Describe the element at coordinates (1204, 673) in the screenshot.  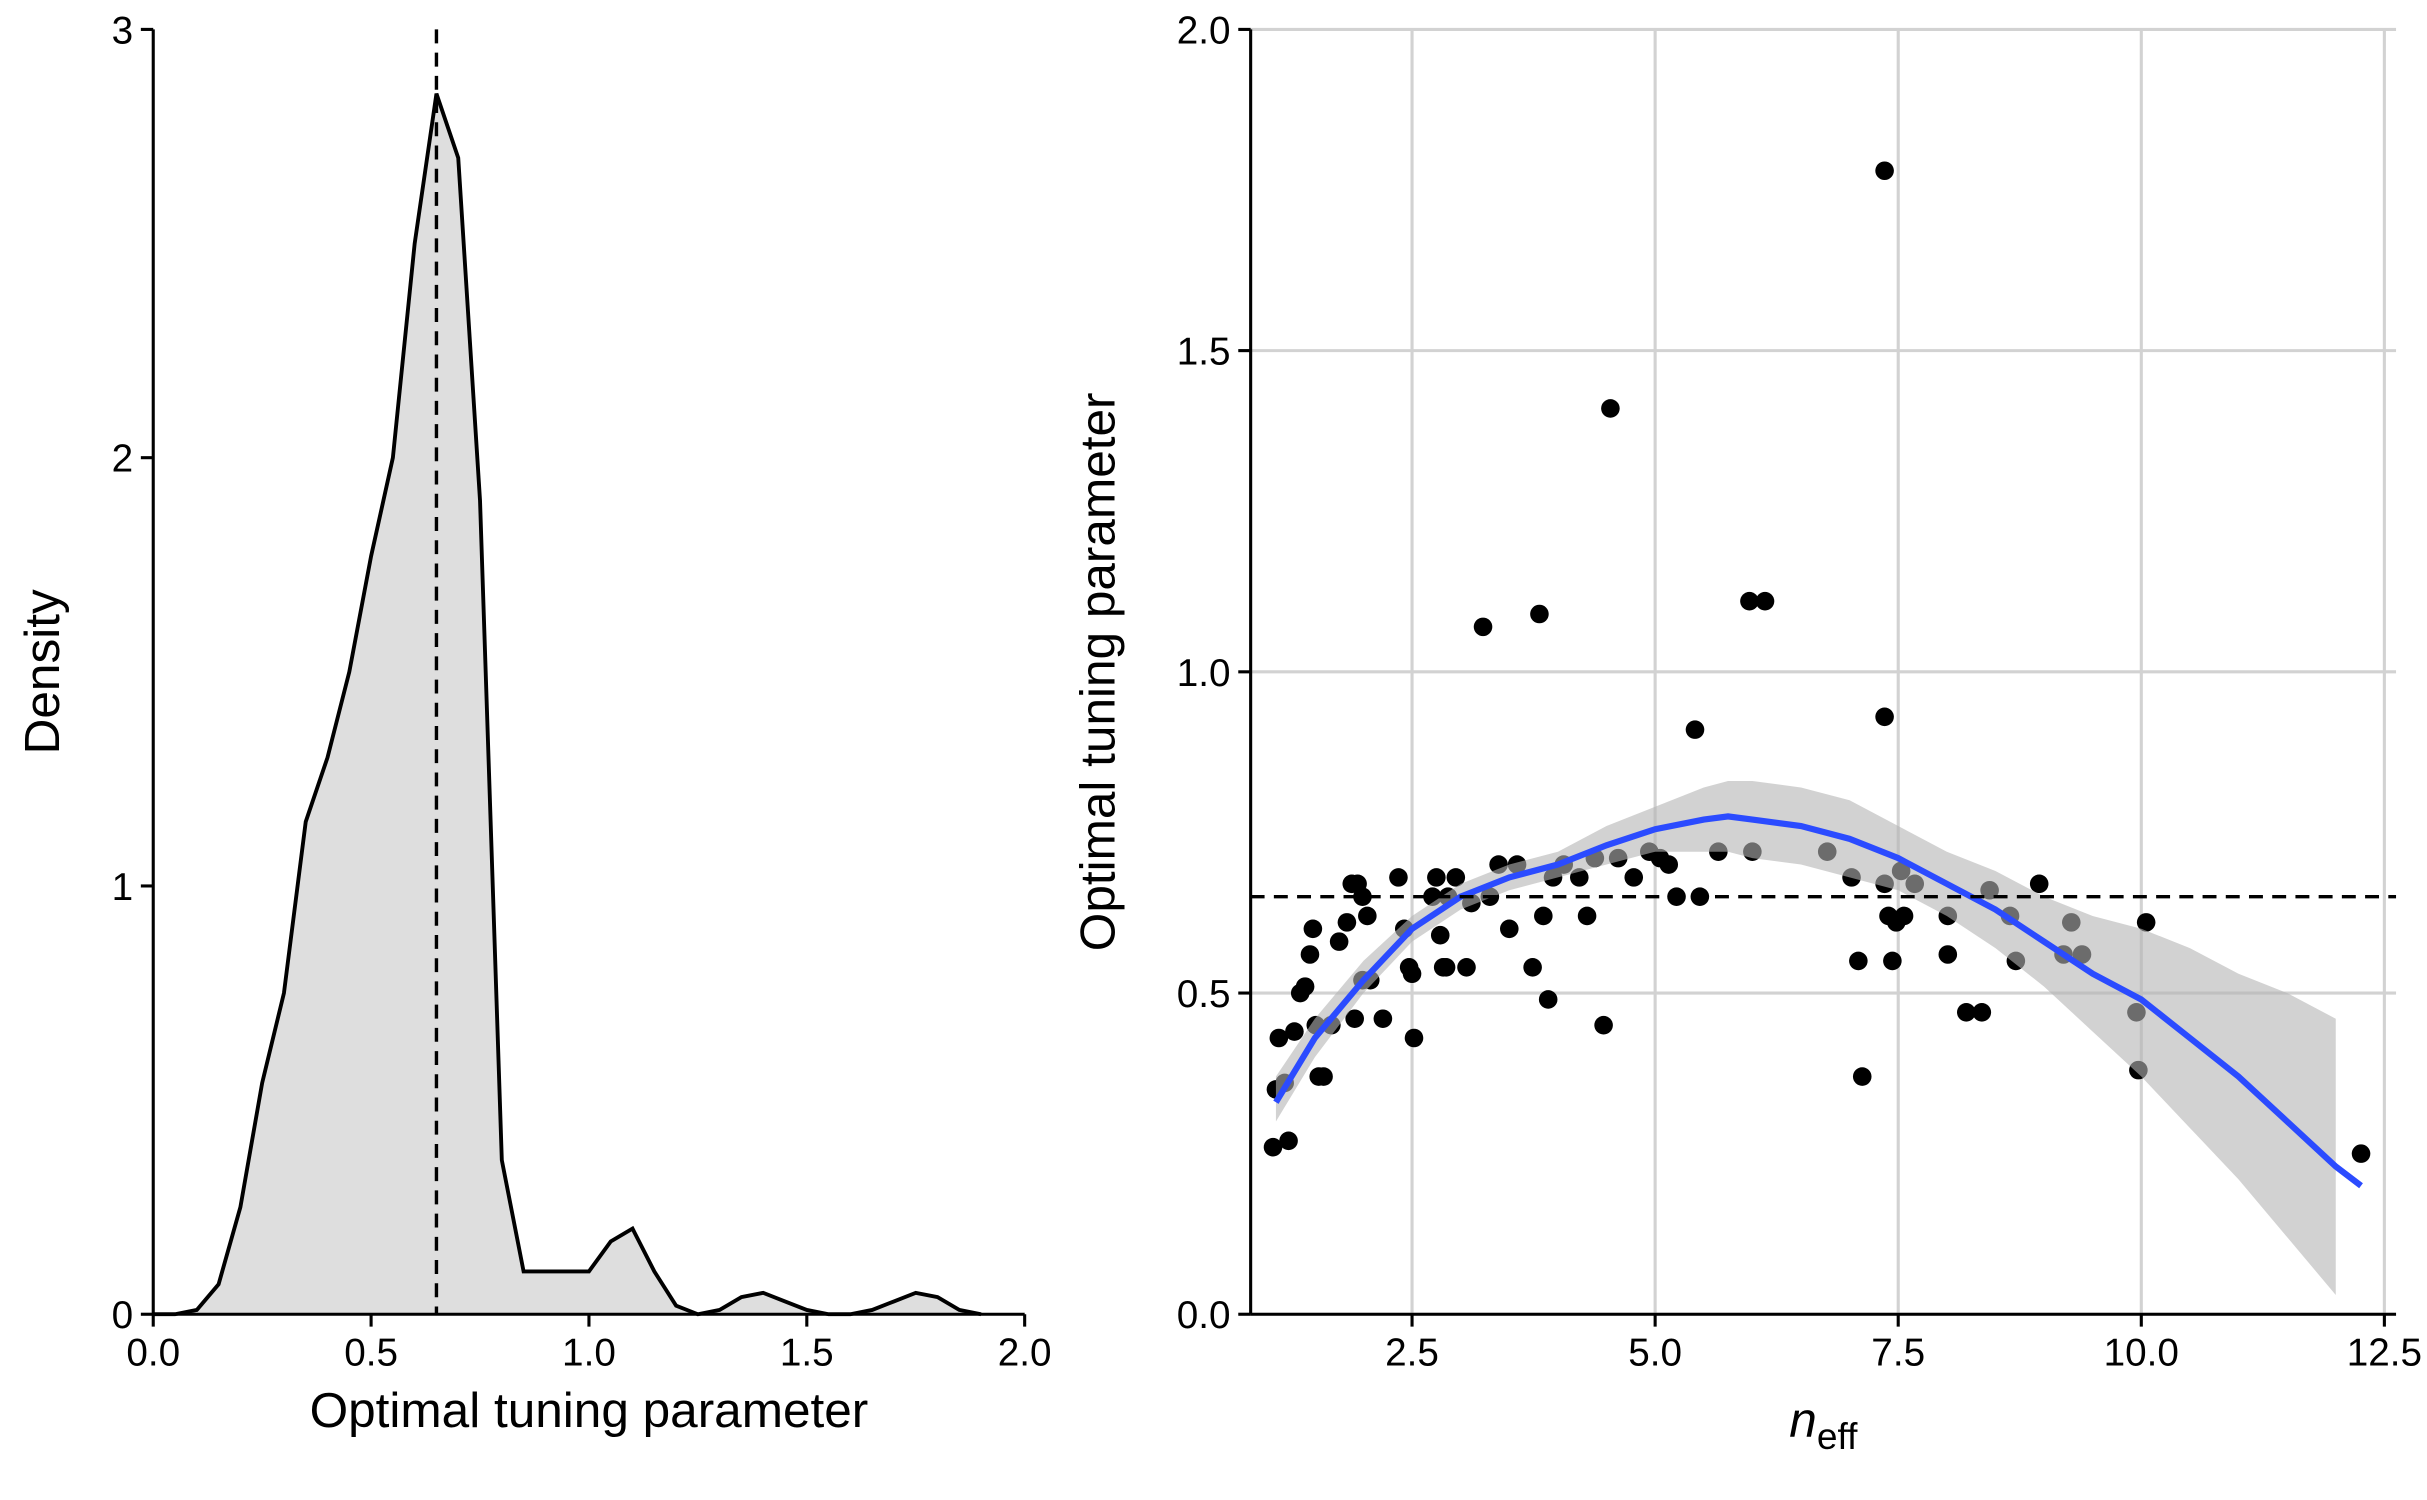
I see `y-tick-label: 1.0` at that location.